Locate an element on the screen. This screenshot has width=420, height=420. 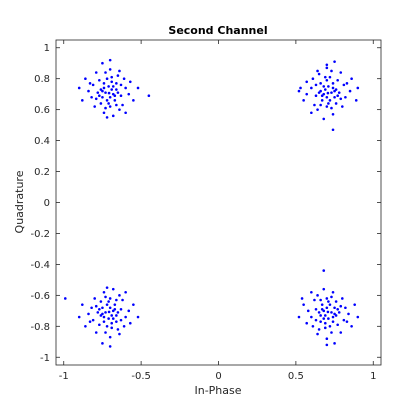
y-tick-label: -0.2 is located at coordinates (40, 234).